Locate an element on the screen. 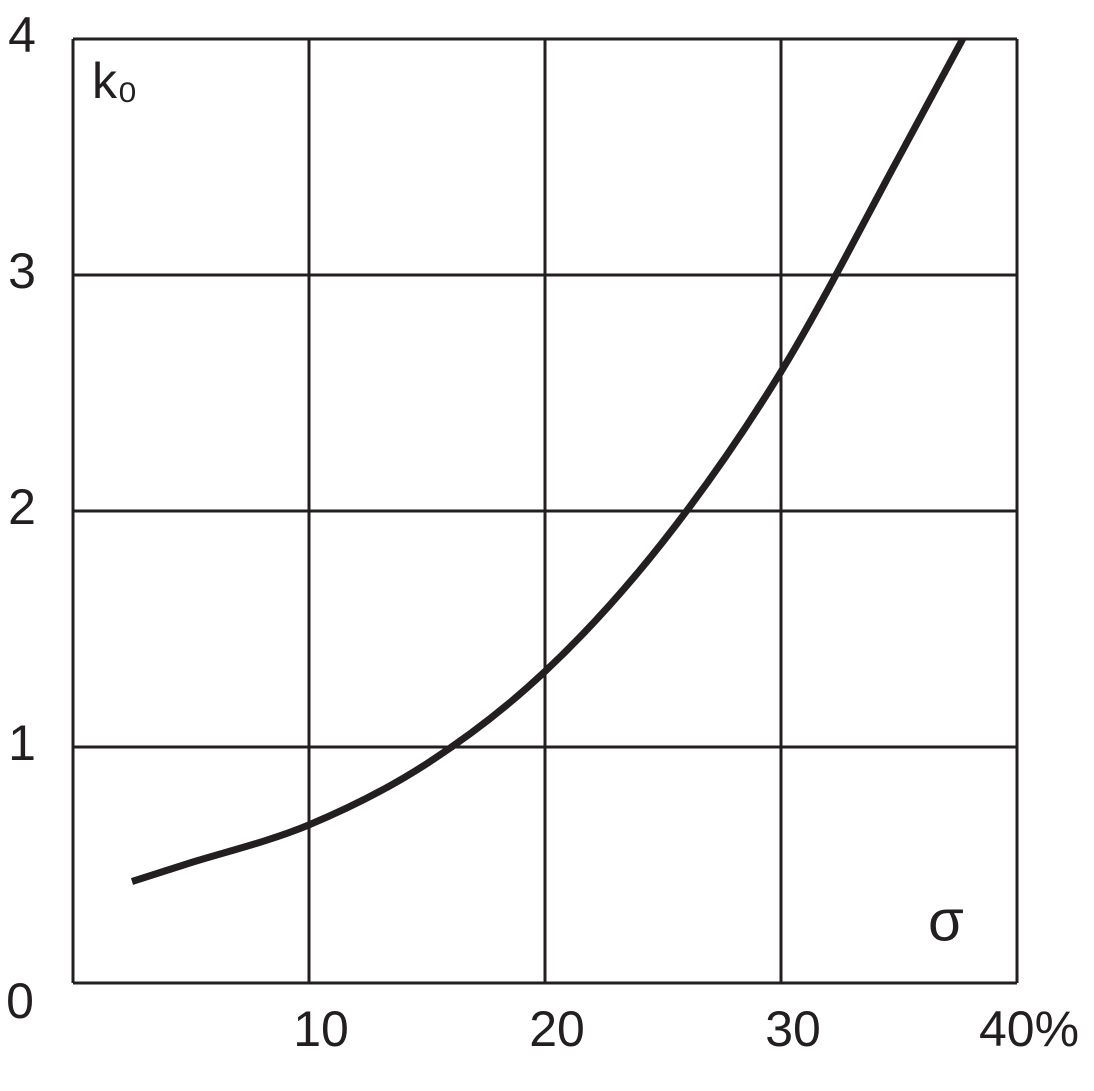 The width and height of the screenshot is (1094, 1091). x-tick-label: 10 is located at coordinates (321, 1029).